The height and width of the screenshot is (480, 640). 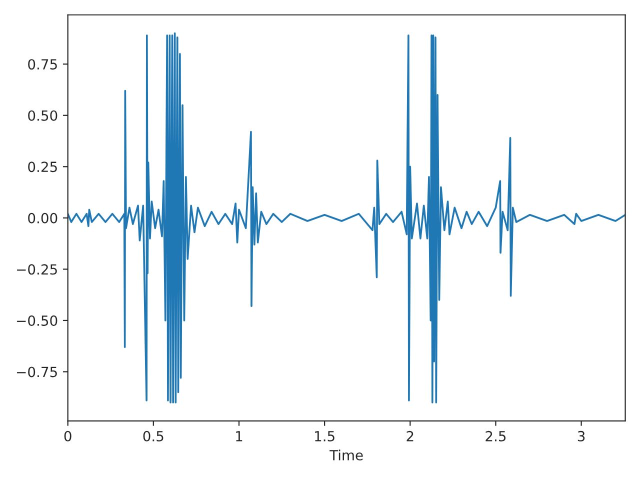 What do you see at coordinates (42, 64) in the screenshot?
I see `y-tick-label: 0.75` at bounding box center [42, 64].